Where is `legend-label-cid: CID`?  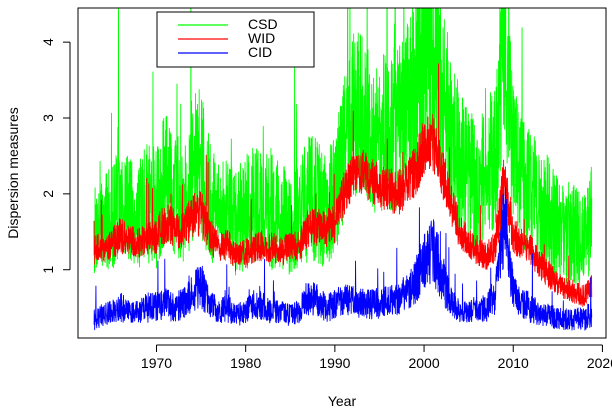
legend-label-cid: CID is located at coordinates (260, 52).